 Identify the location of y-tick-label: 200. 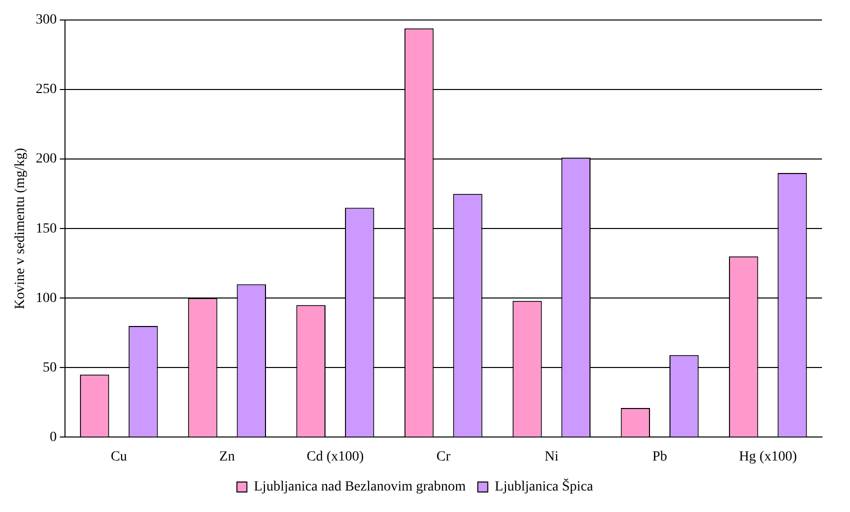
(46, 159).